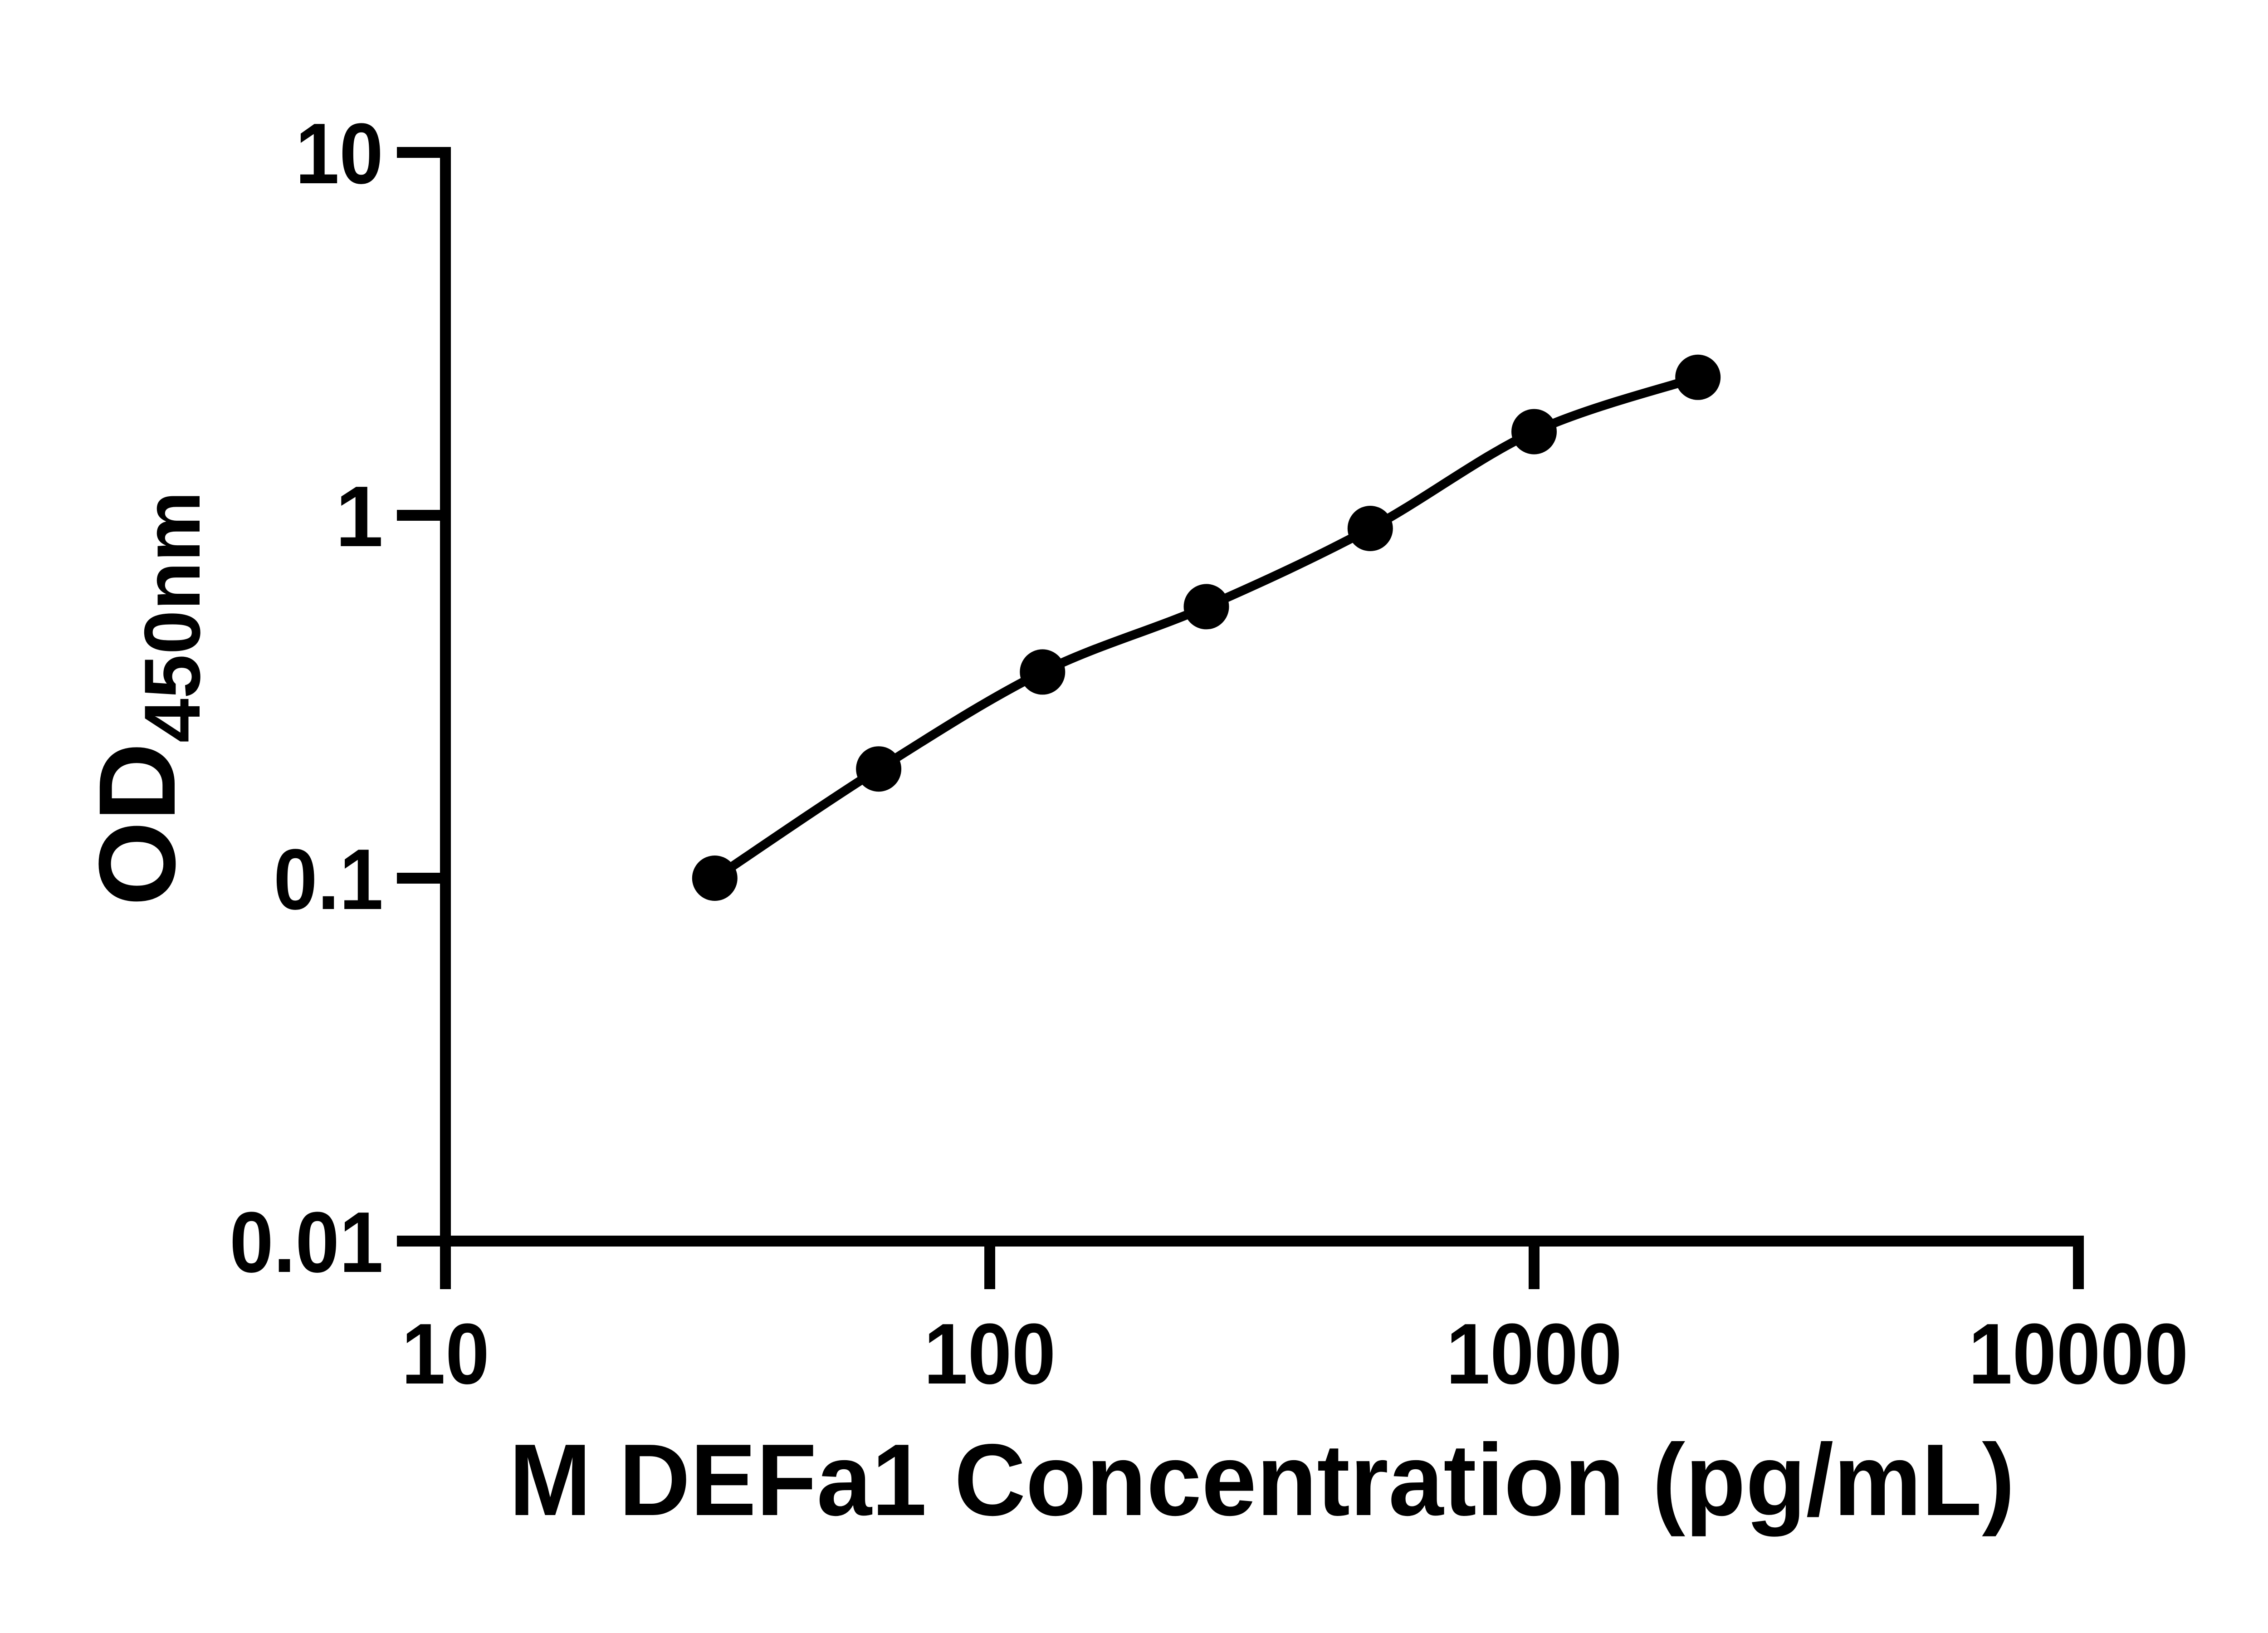  I want to click on y-tick-label: 1, so click(359, 517).